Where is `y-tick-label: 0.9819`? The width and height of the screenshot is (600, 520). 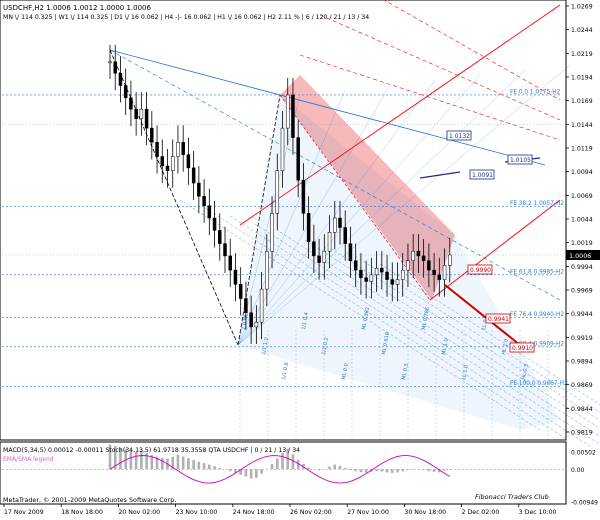 y-tick-label: 0.9819 is located at coordinates (582, 433).